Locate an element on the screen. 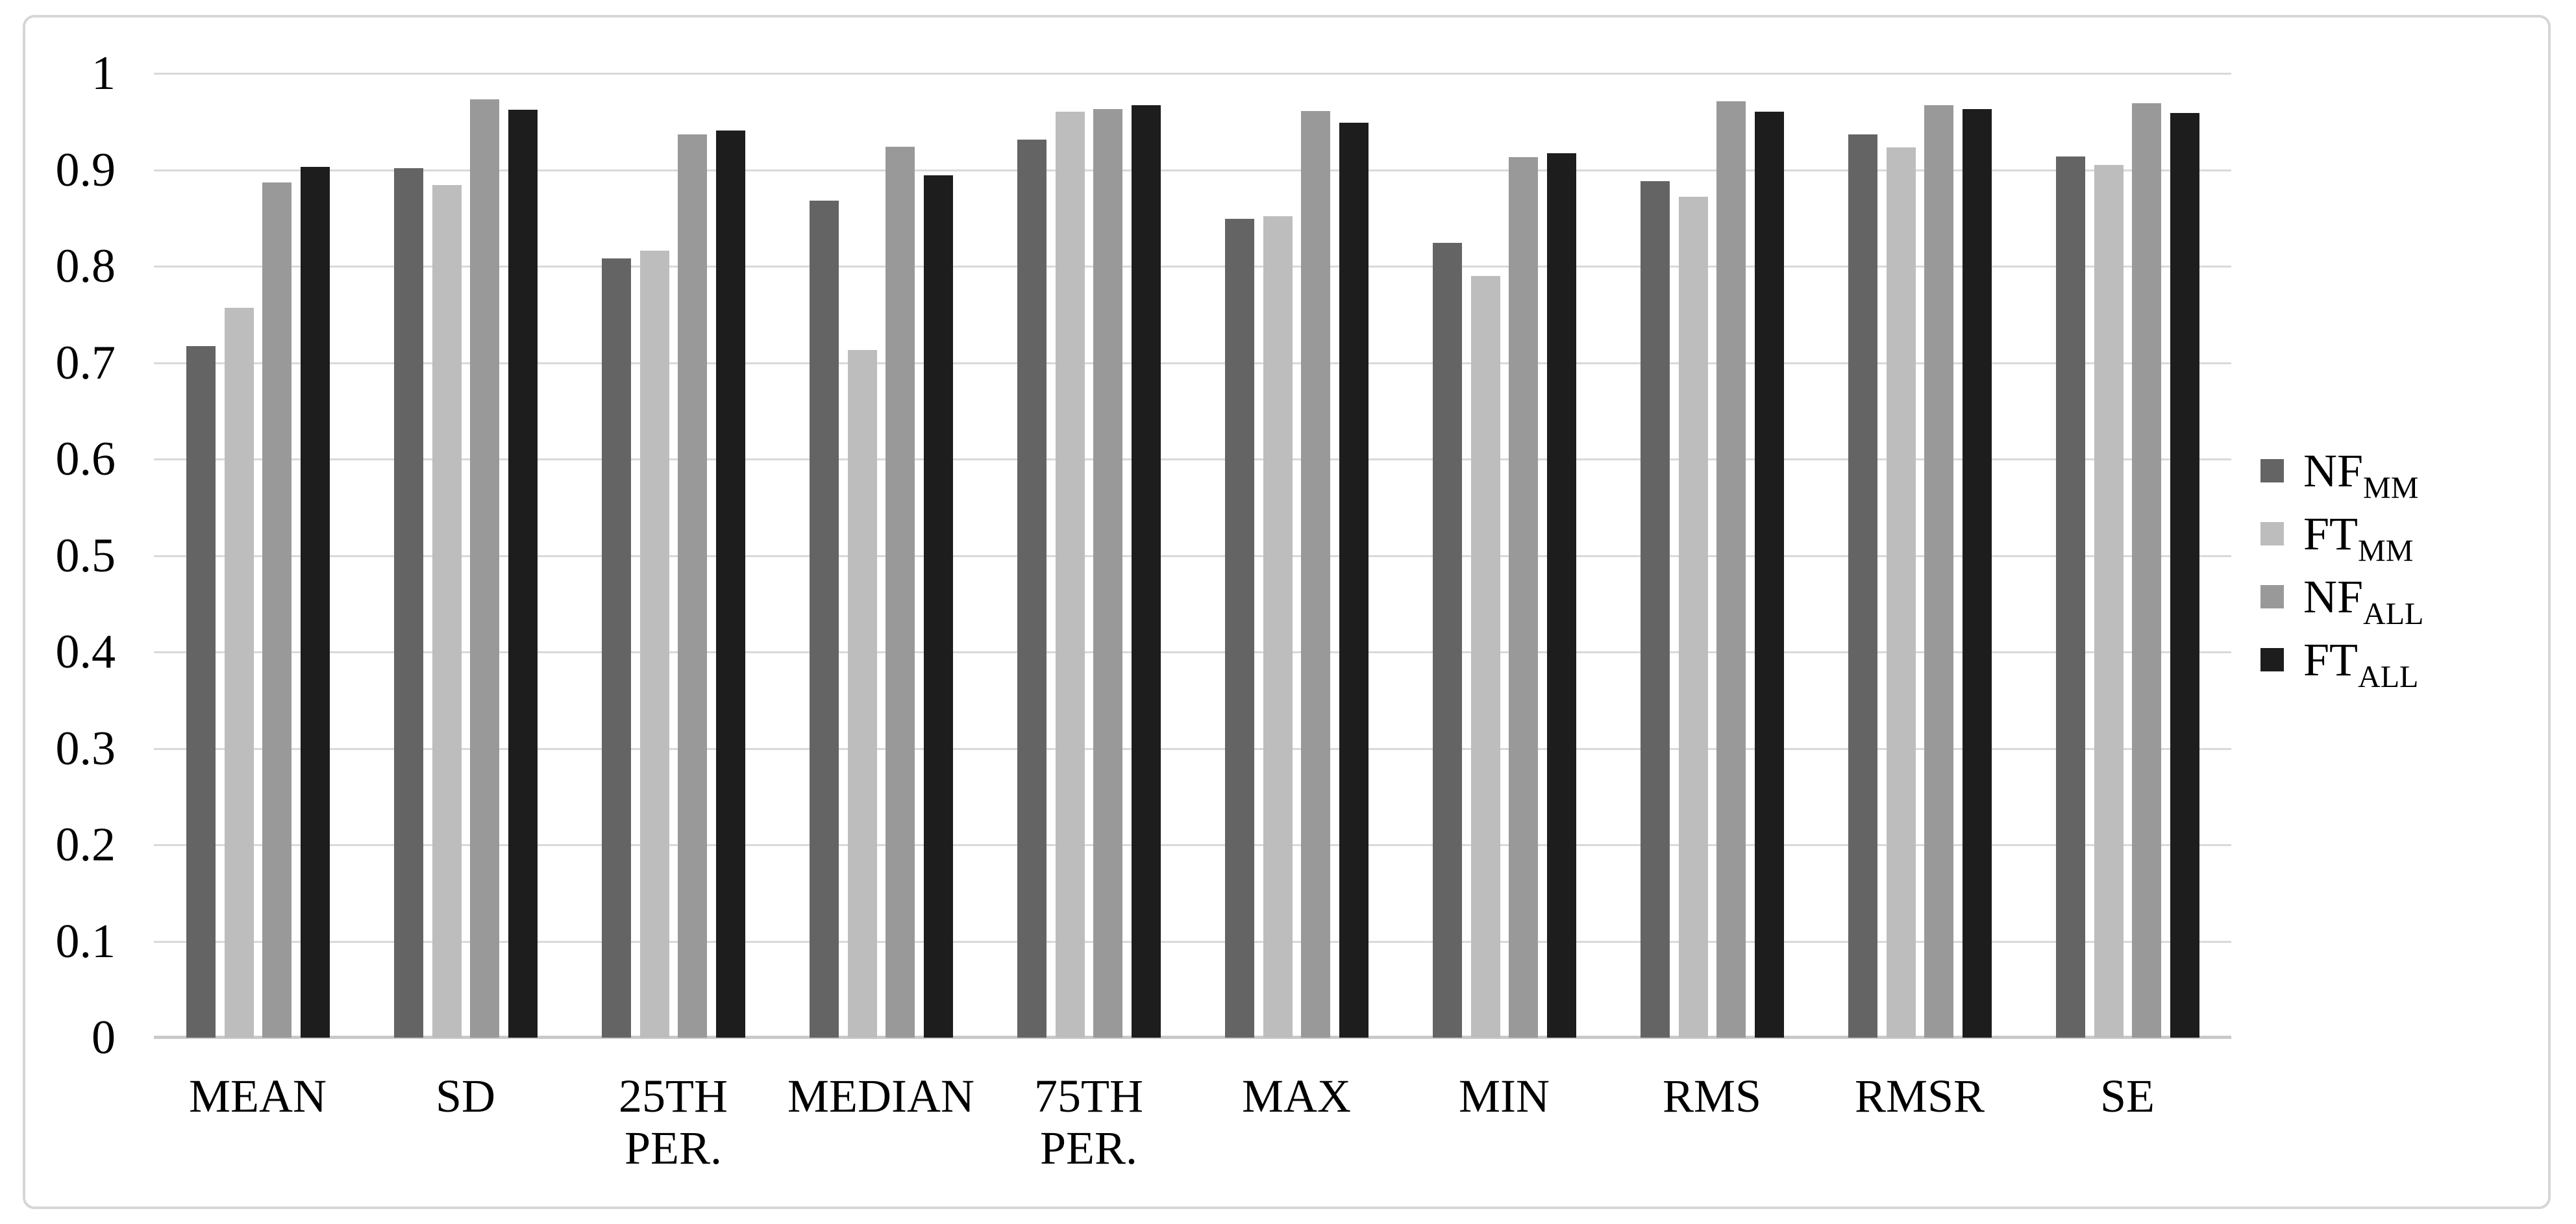 The image size is (2576, 1224). x-category-label-line: SD is located at coordinates (465, 1096).